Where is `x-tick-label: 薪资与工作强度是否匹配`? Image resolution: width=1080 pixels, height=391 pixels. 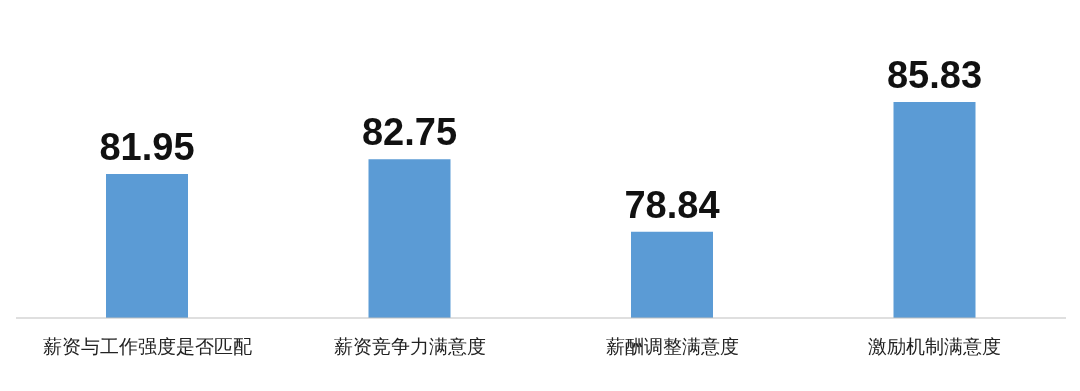
x-tick-label: 薪资与工作强度是否匹配 is located at coordinates (147, 346).